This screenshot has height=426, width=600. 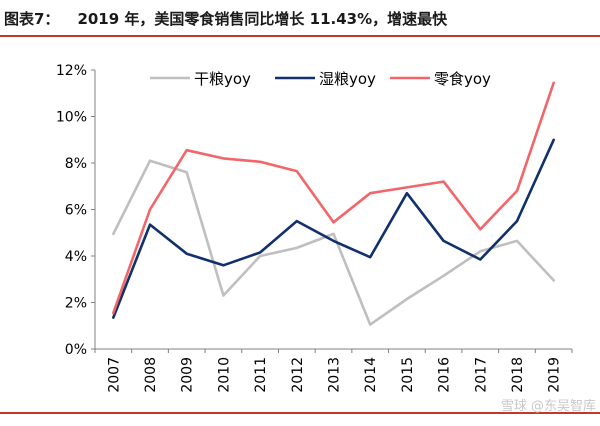 What do you see at coordinates (76, 164) in the screenshot?
I see `y-tick-label: 8%` at bounding box center [76, 164].